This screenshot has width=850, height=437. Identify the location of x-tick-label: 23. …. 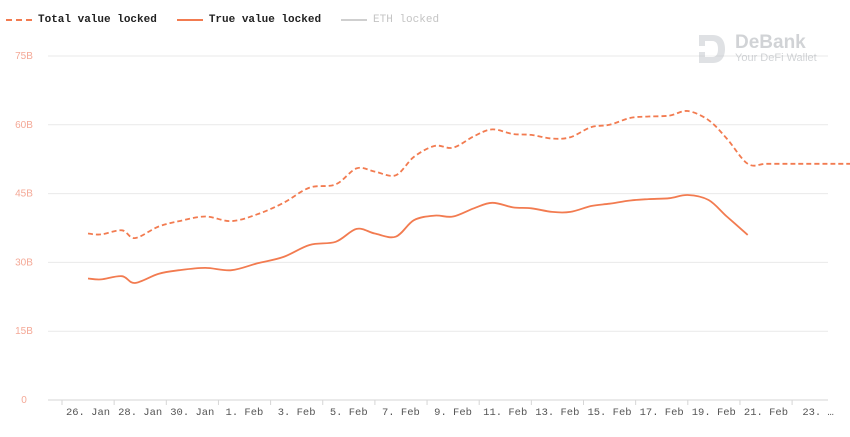
(818, 413).